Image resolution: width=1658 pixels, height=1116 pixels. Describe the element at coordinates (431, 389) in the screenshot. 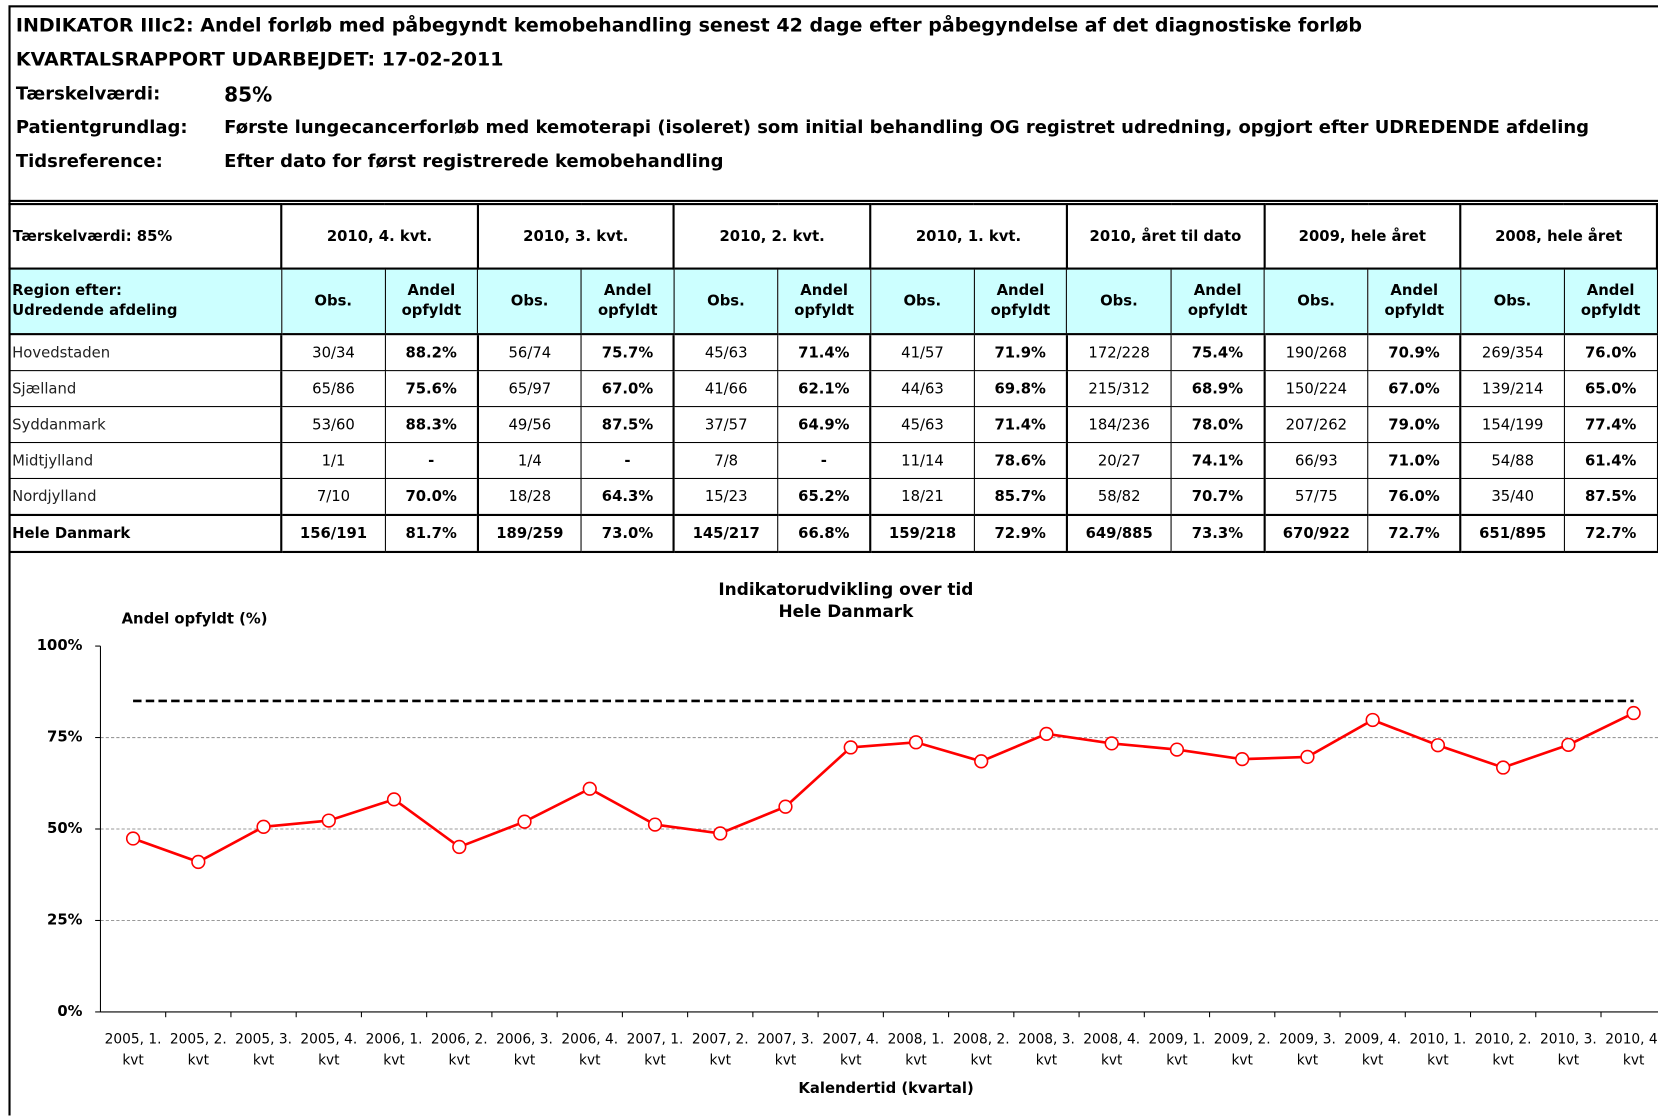

I see `share-cell: 75.6%` at that location.